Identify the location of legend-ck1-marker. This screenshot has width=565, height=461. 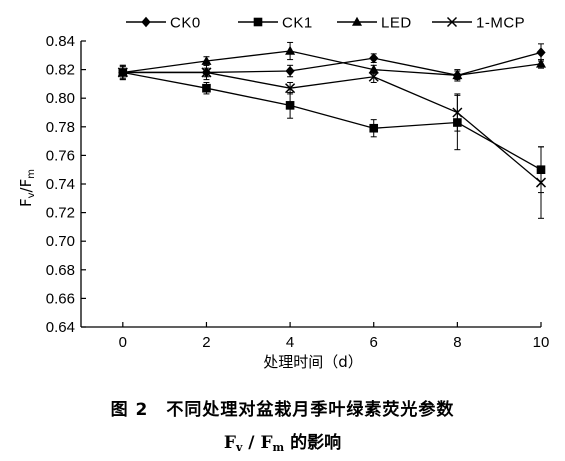
(258, 22).